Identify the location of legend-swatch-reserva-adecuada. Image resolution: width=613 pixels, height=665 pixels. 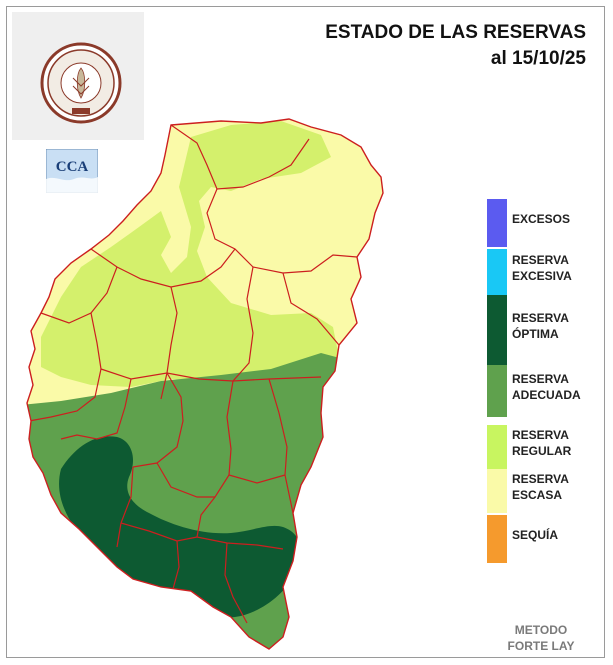
(497, 391).